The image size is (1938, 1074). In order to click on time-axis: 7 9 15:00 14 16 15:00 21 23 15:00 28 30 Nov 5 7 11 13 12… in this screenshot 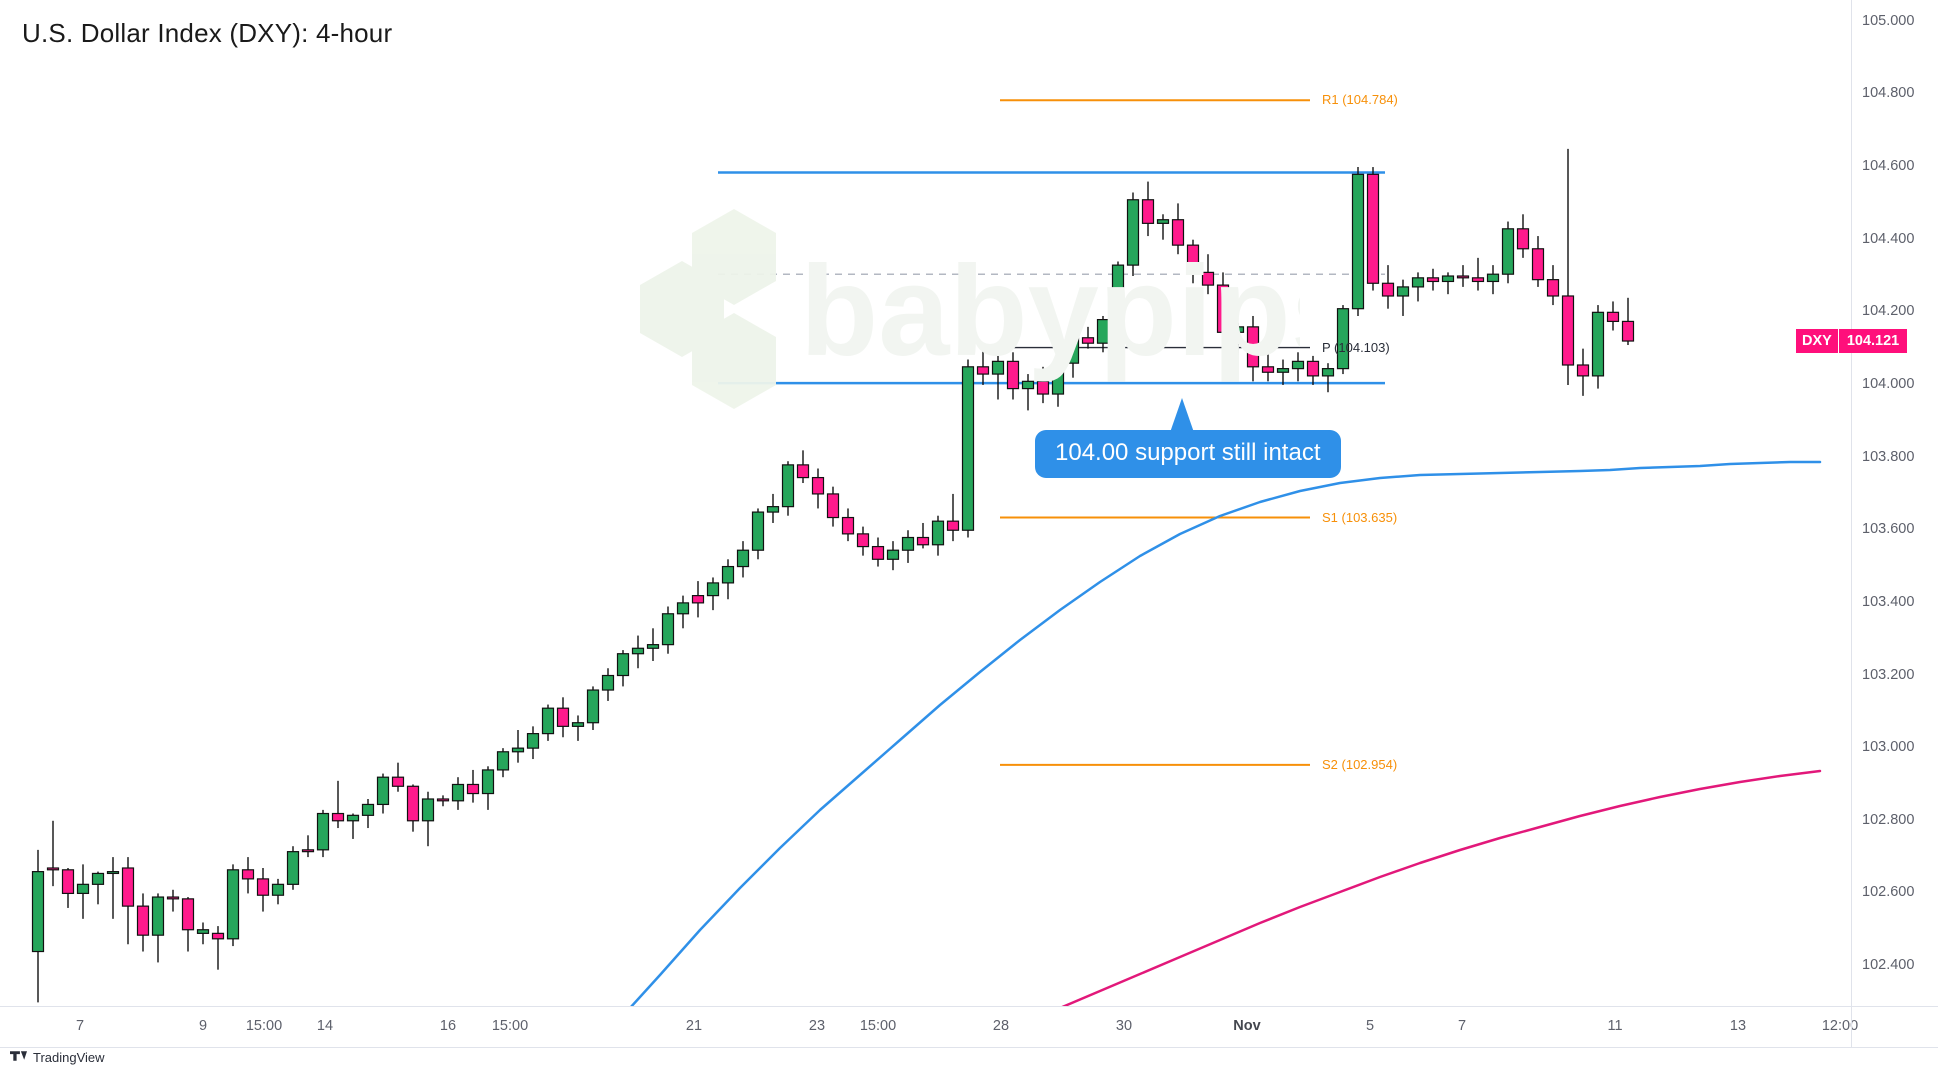, I will do `click(969, 1027)`.